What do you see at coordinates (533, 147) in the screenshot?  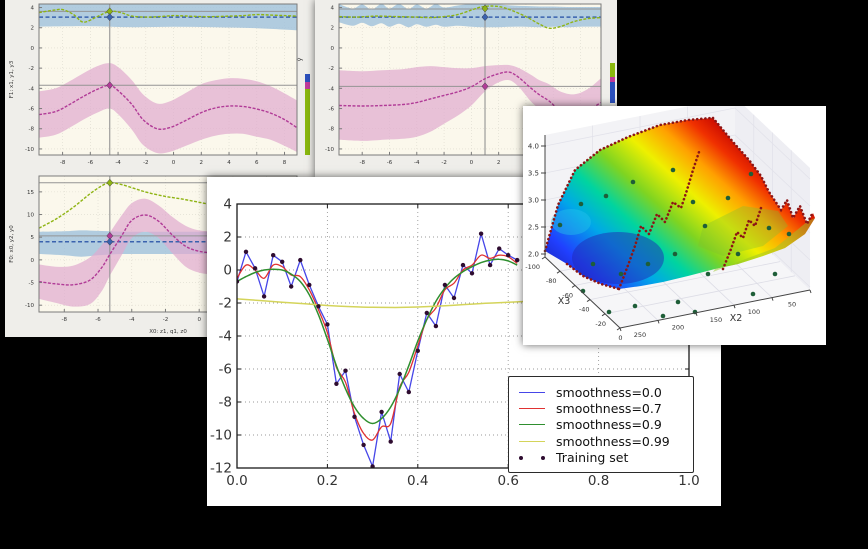 I see `svg-text: 4.0` at bounding box center [533, 147].